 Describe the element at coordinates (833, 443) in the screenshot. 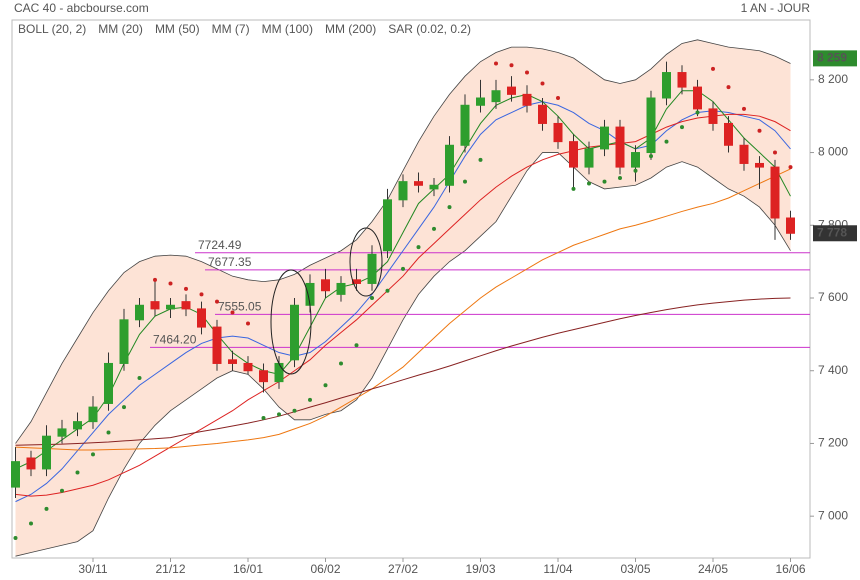

I see `y-tick-label: 7 200` at that location.